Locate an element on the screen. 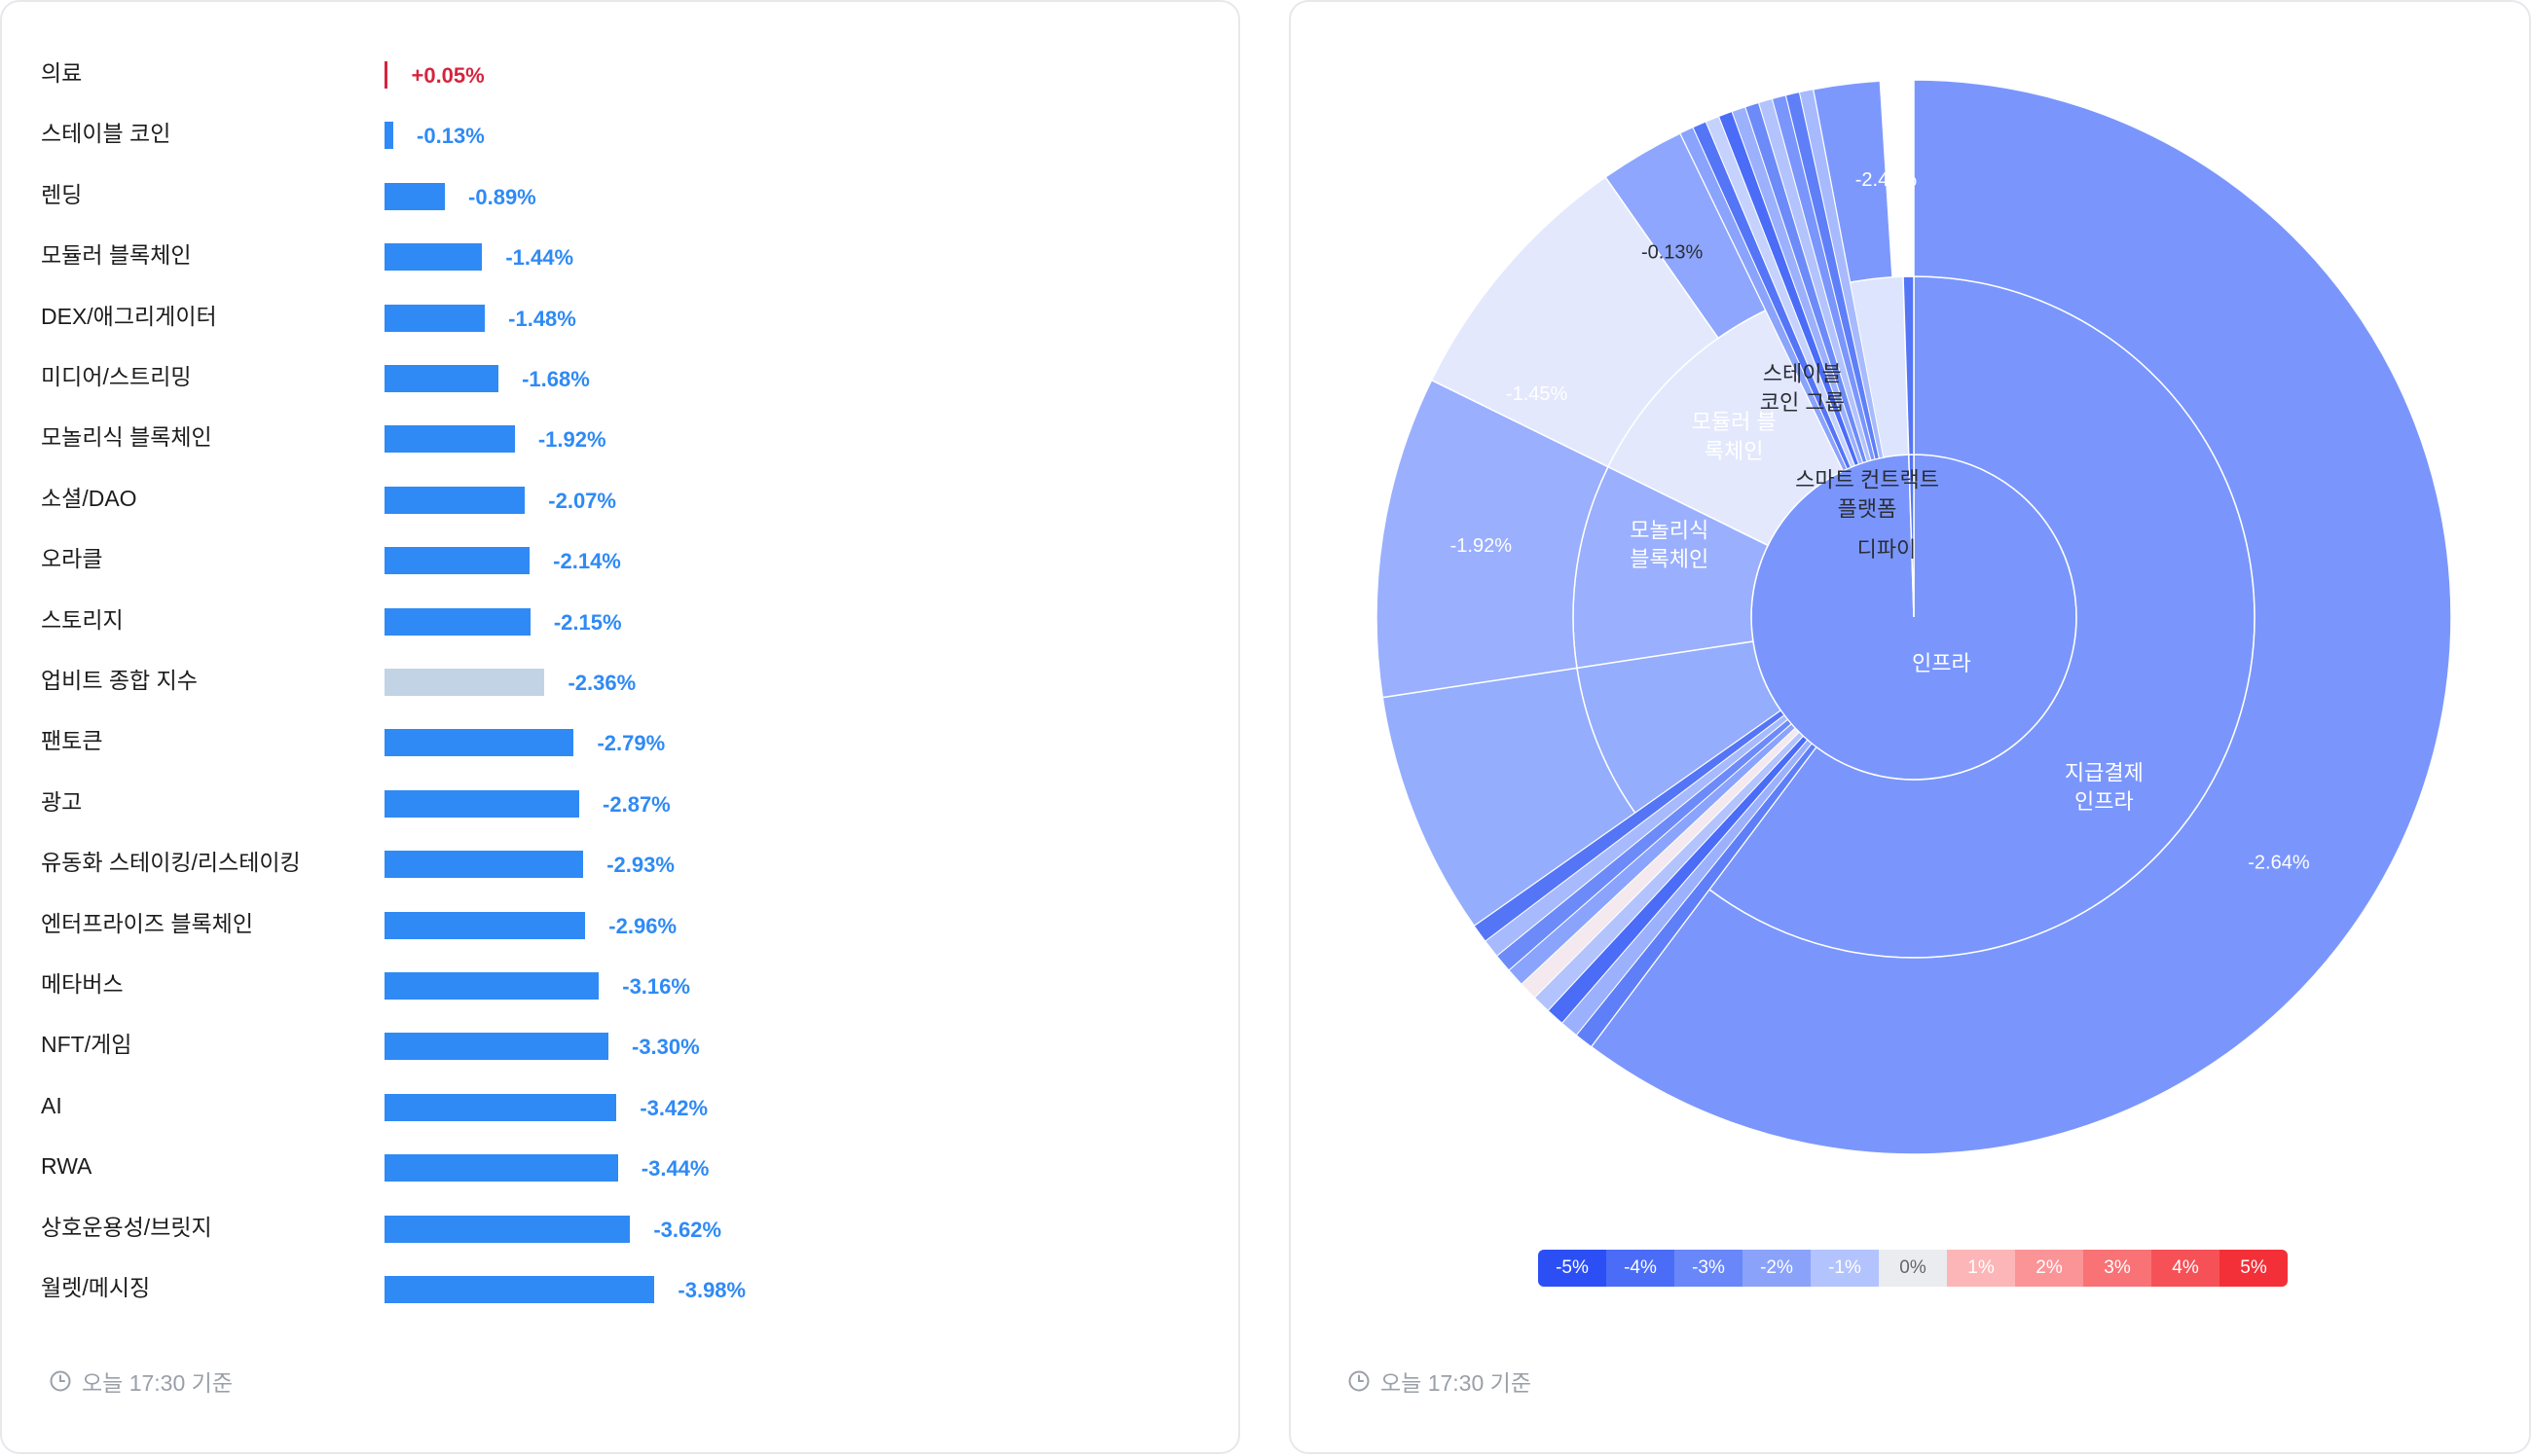 The image size is (2531, 1456). bar-row: 소셜/DAO -2.07% is located at coordinates (625, 498).